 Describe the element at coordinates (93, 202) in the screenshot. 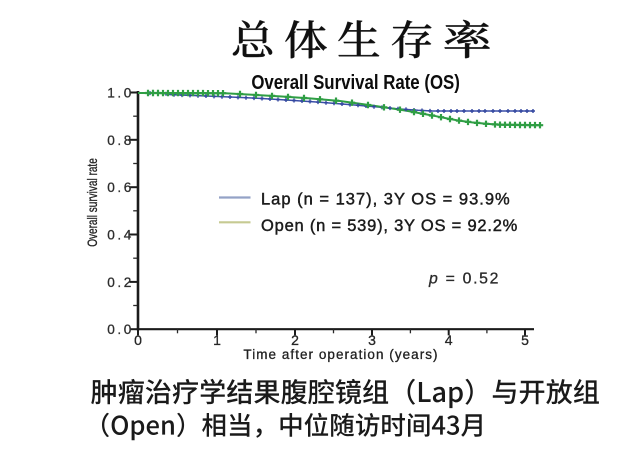

I see `svg-text: Overall survival rate` at that location.